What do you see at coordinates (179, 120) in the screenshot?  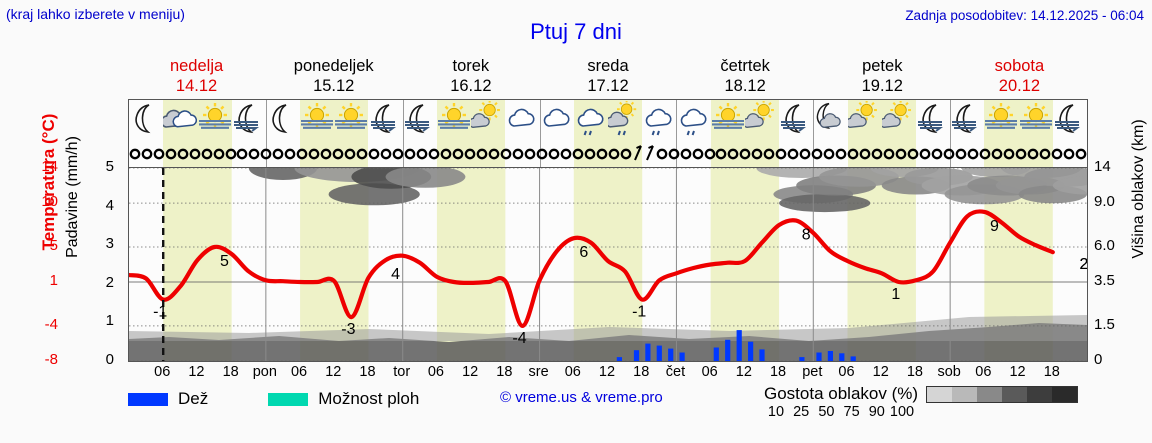 I see `weather-icon-cloud-moon` at bounding box center [179, 120].